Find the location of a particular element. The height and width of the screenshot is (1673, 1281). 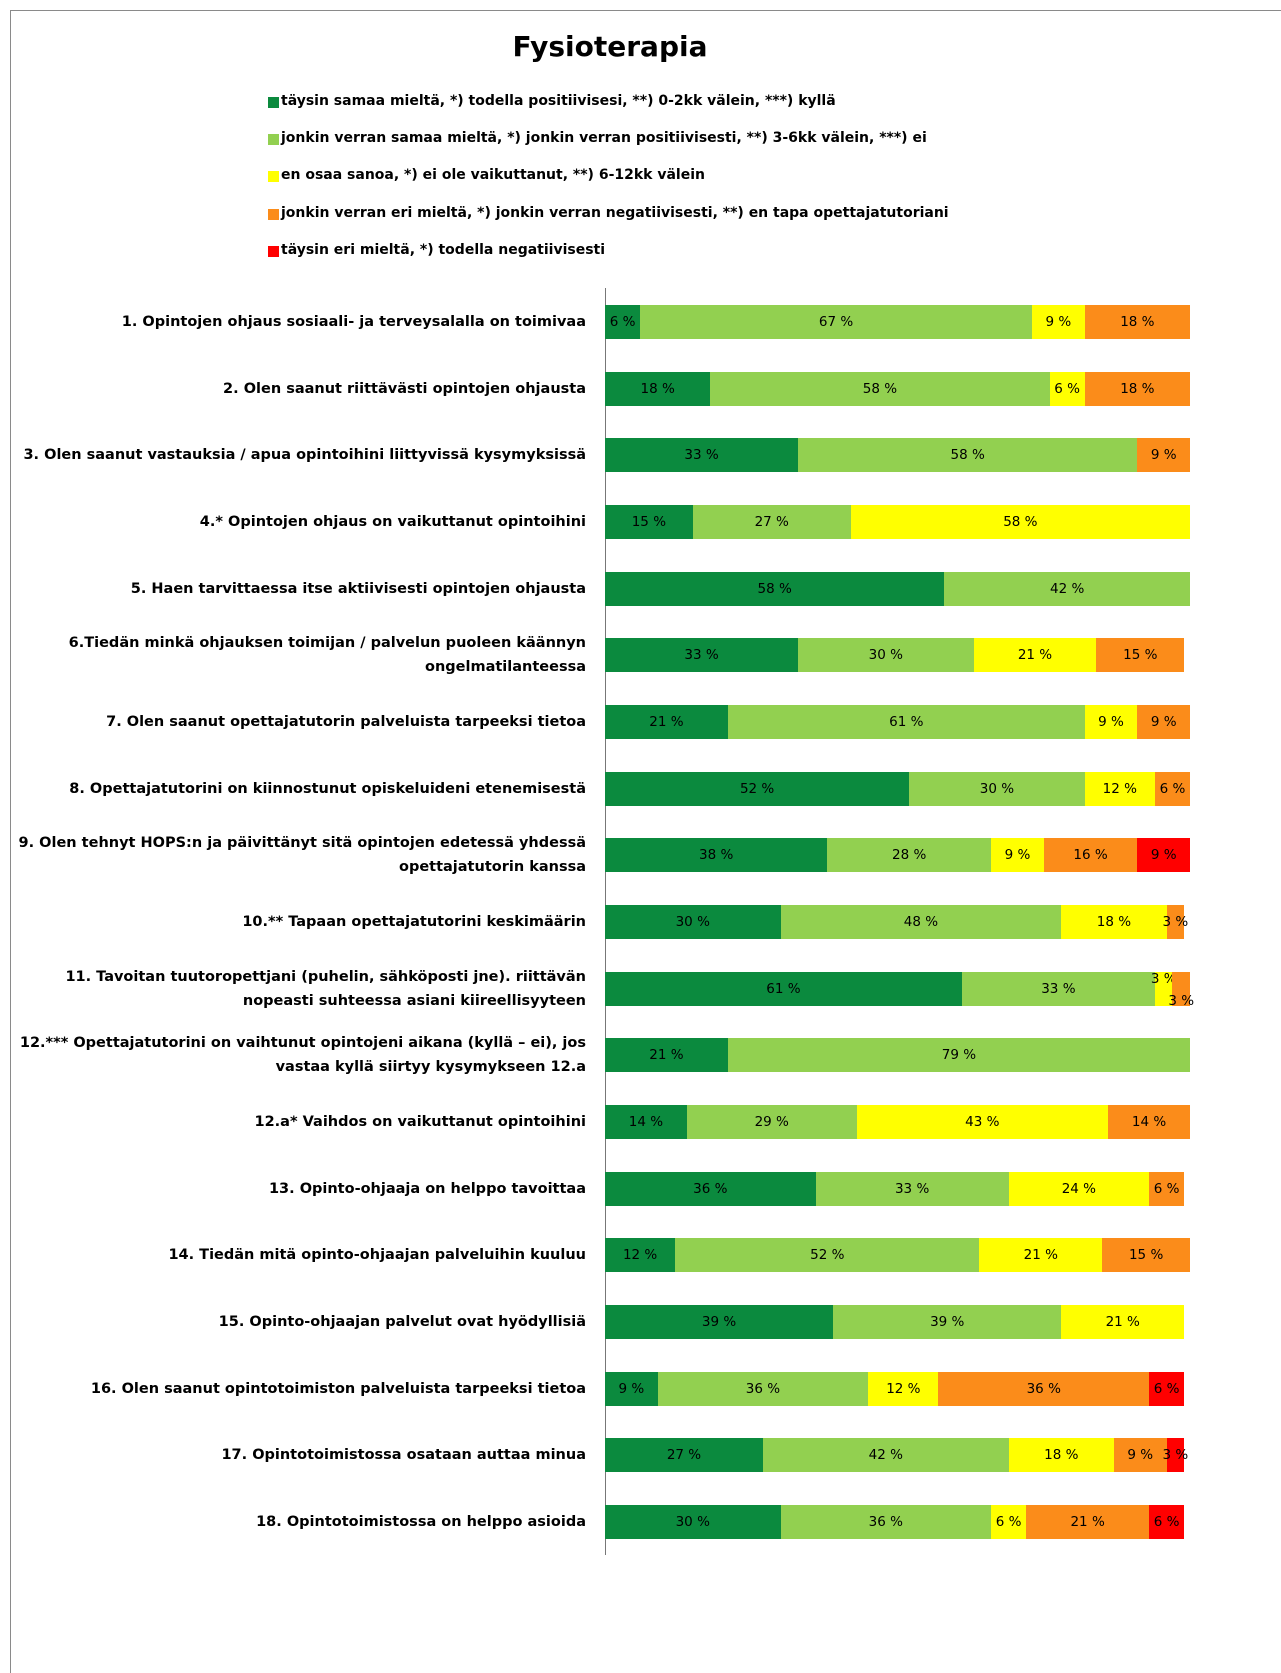

data-label: 29 % is located at coordinates (771, 1122).